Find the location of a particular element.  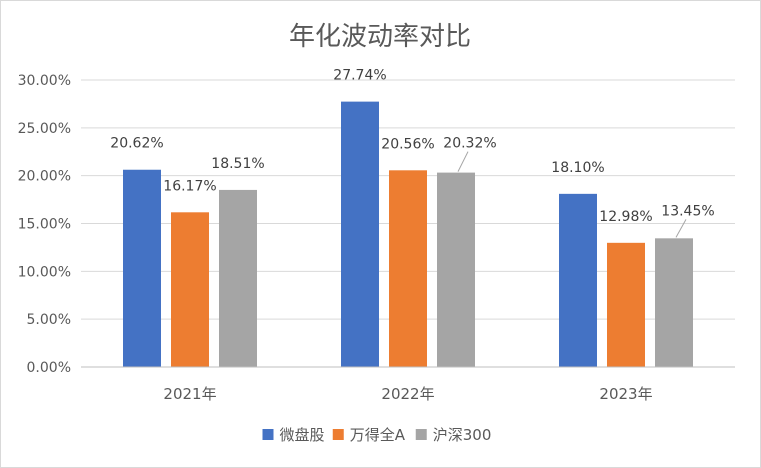

legend-label: 沪深300 is located at coordinates (462, 435).